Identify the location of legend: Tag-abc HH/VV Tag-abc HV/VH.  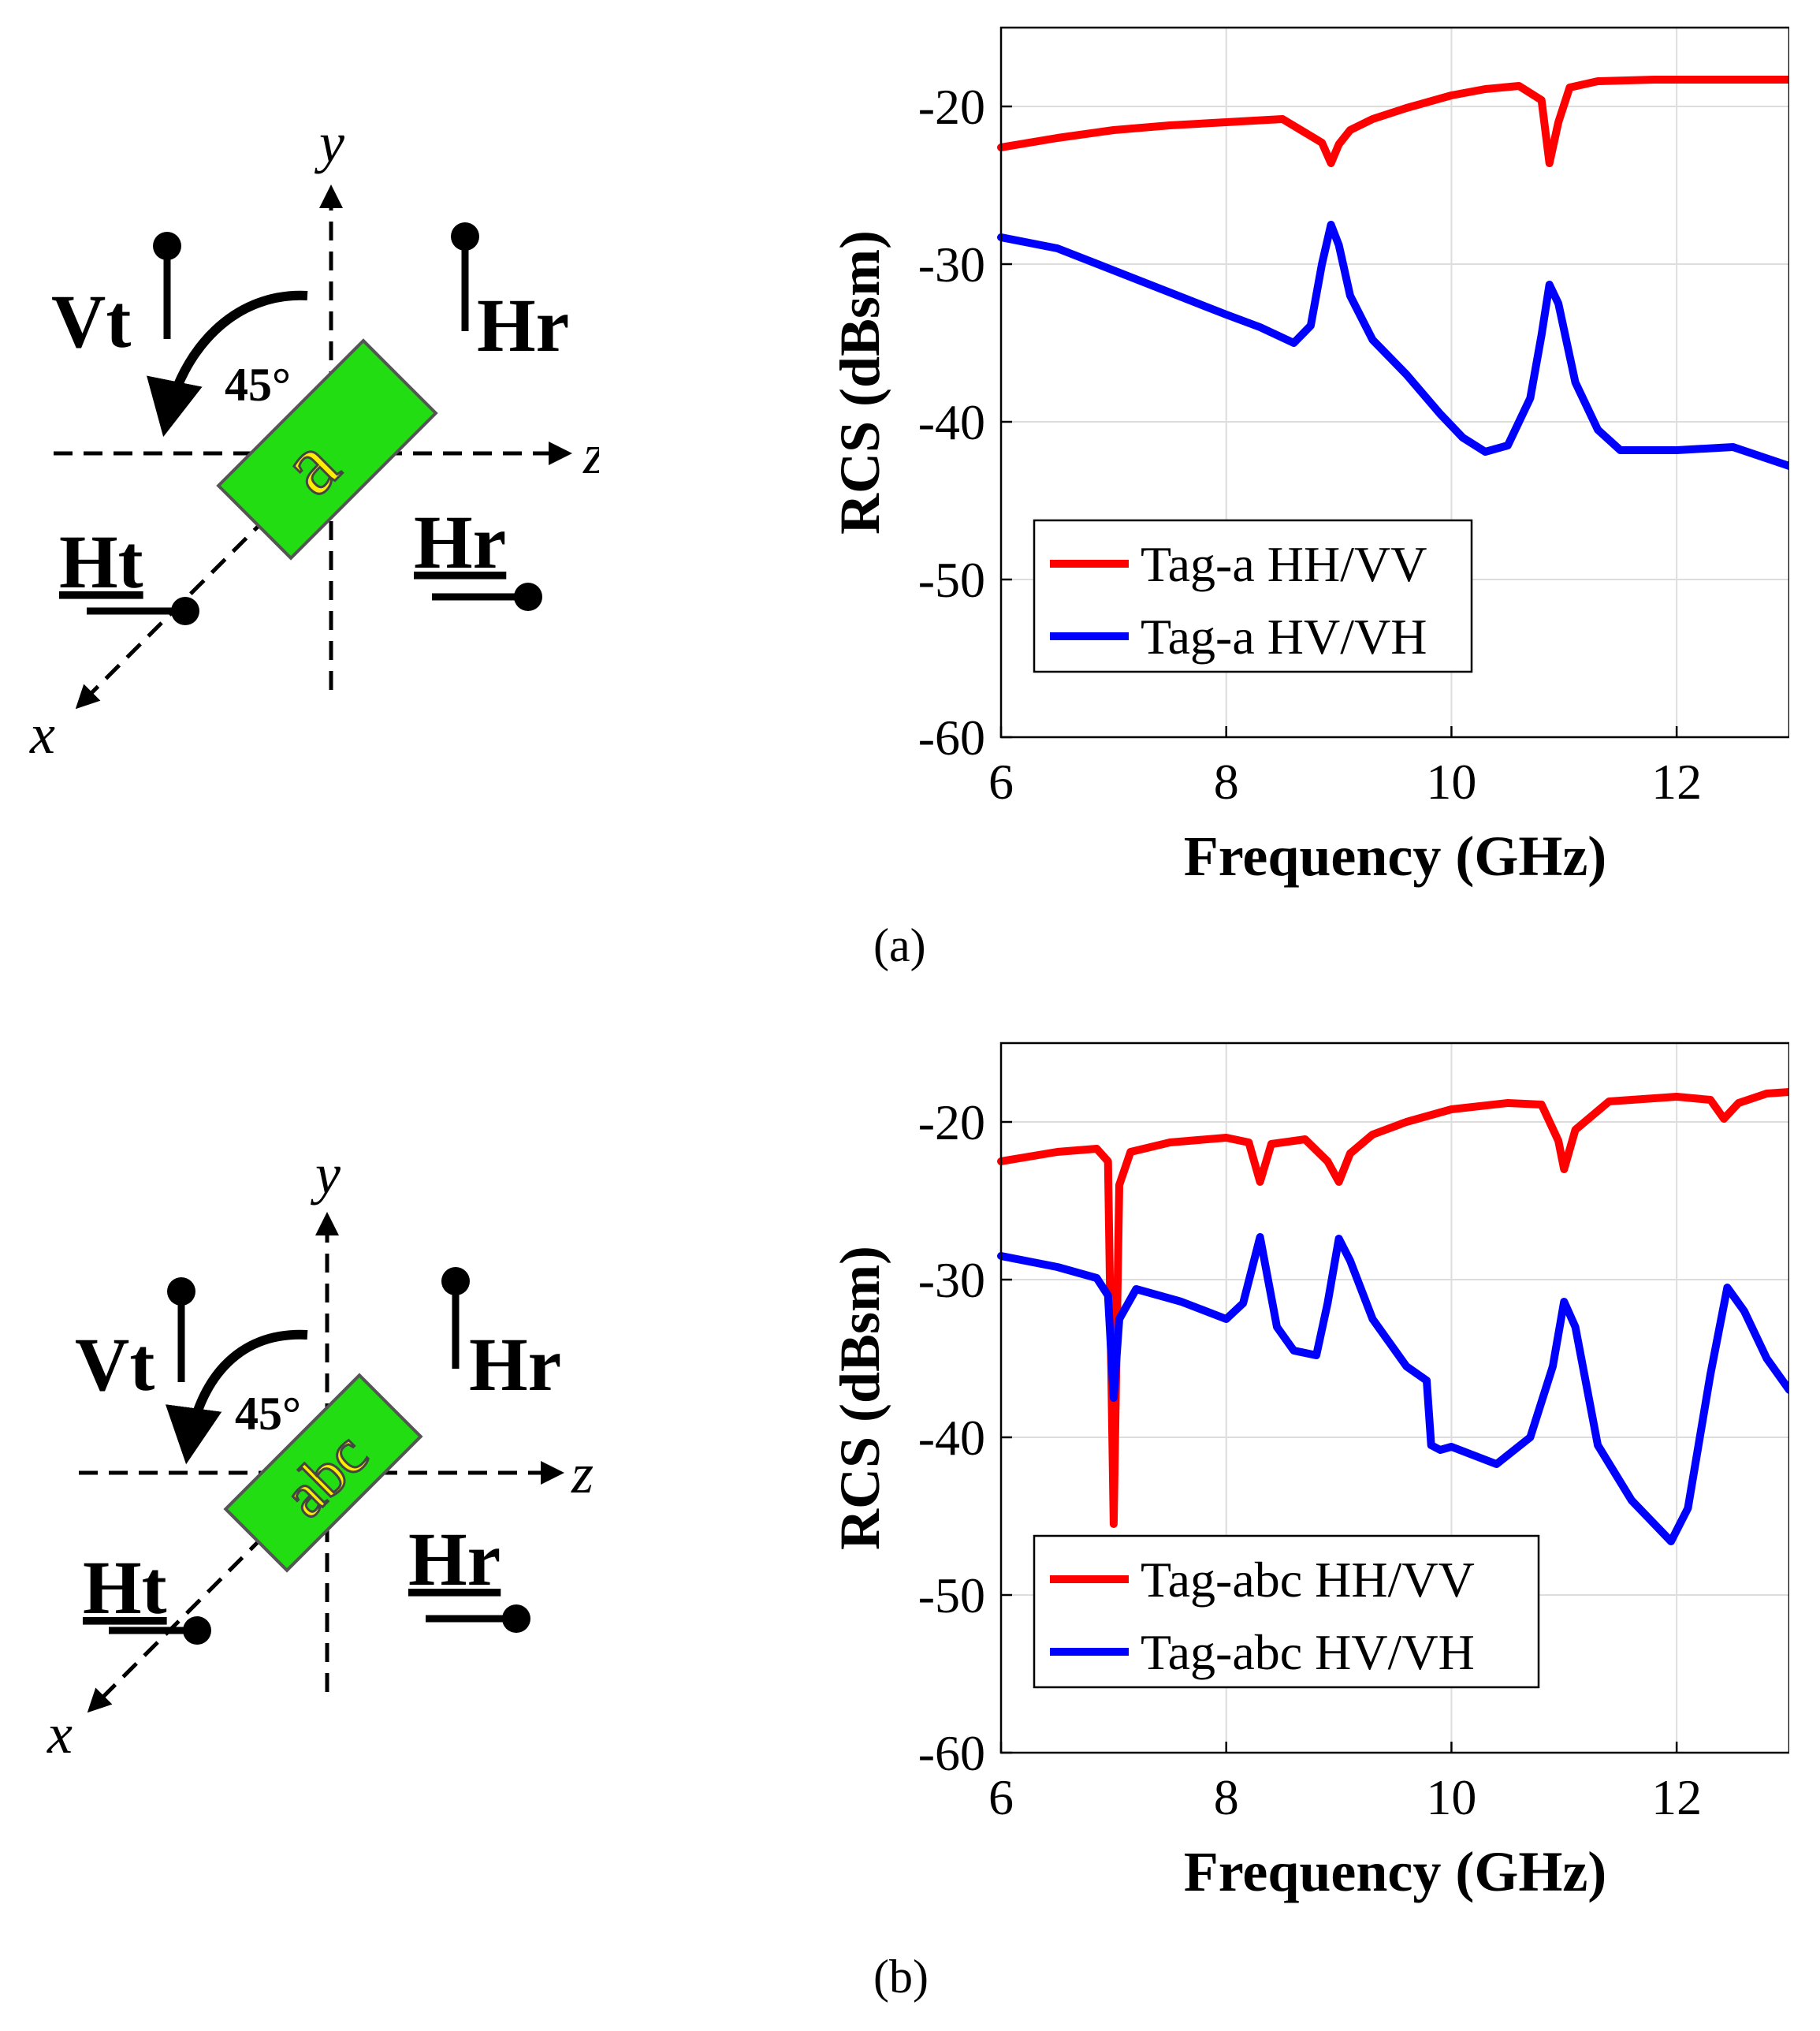
(1286, 1612).